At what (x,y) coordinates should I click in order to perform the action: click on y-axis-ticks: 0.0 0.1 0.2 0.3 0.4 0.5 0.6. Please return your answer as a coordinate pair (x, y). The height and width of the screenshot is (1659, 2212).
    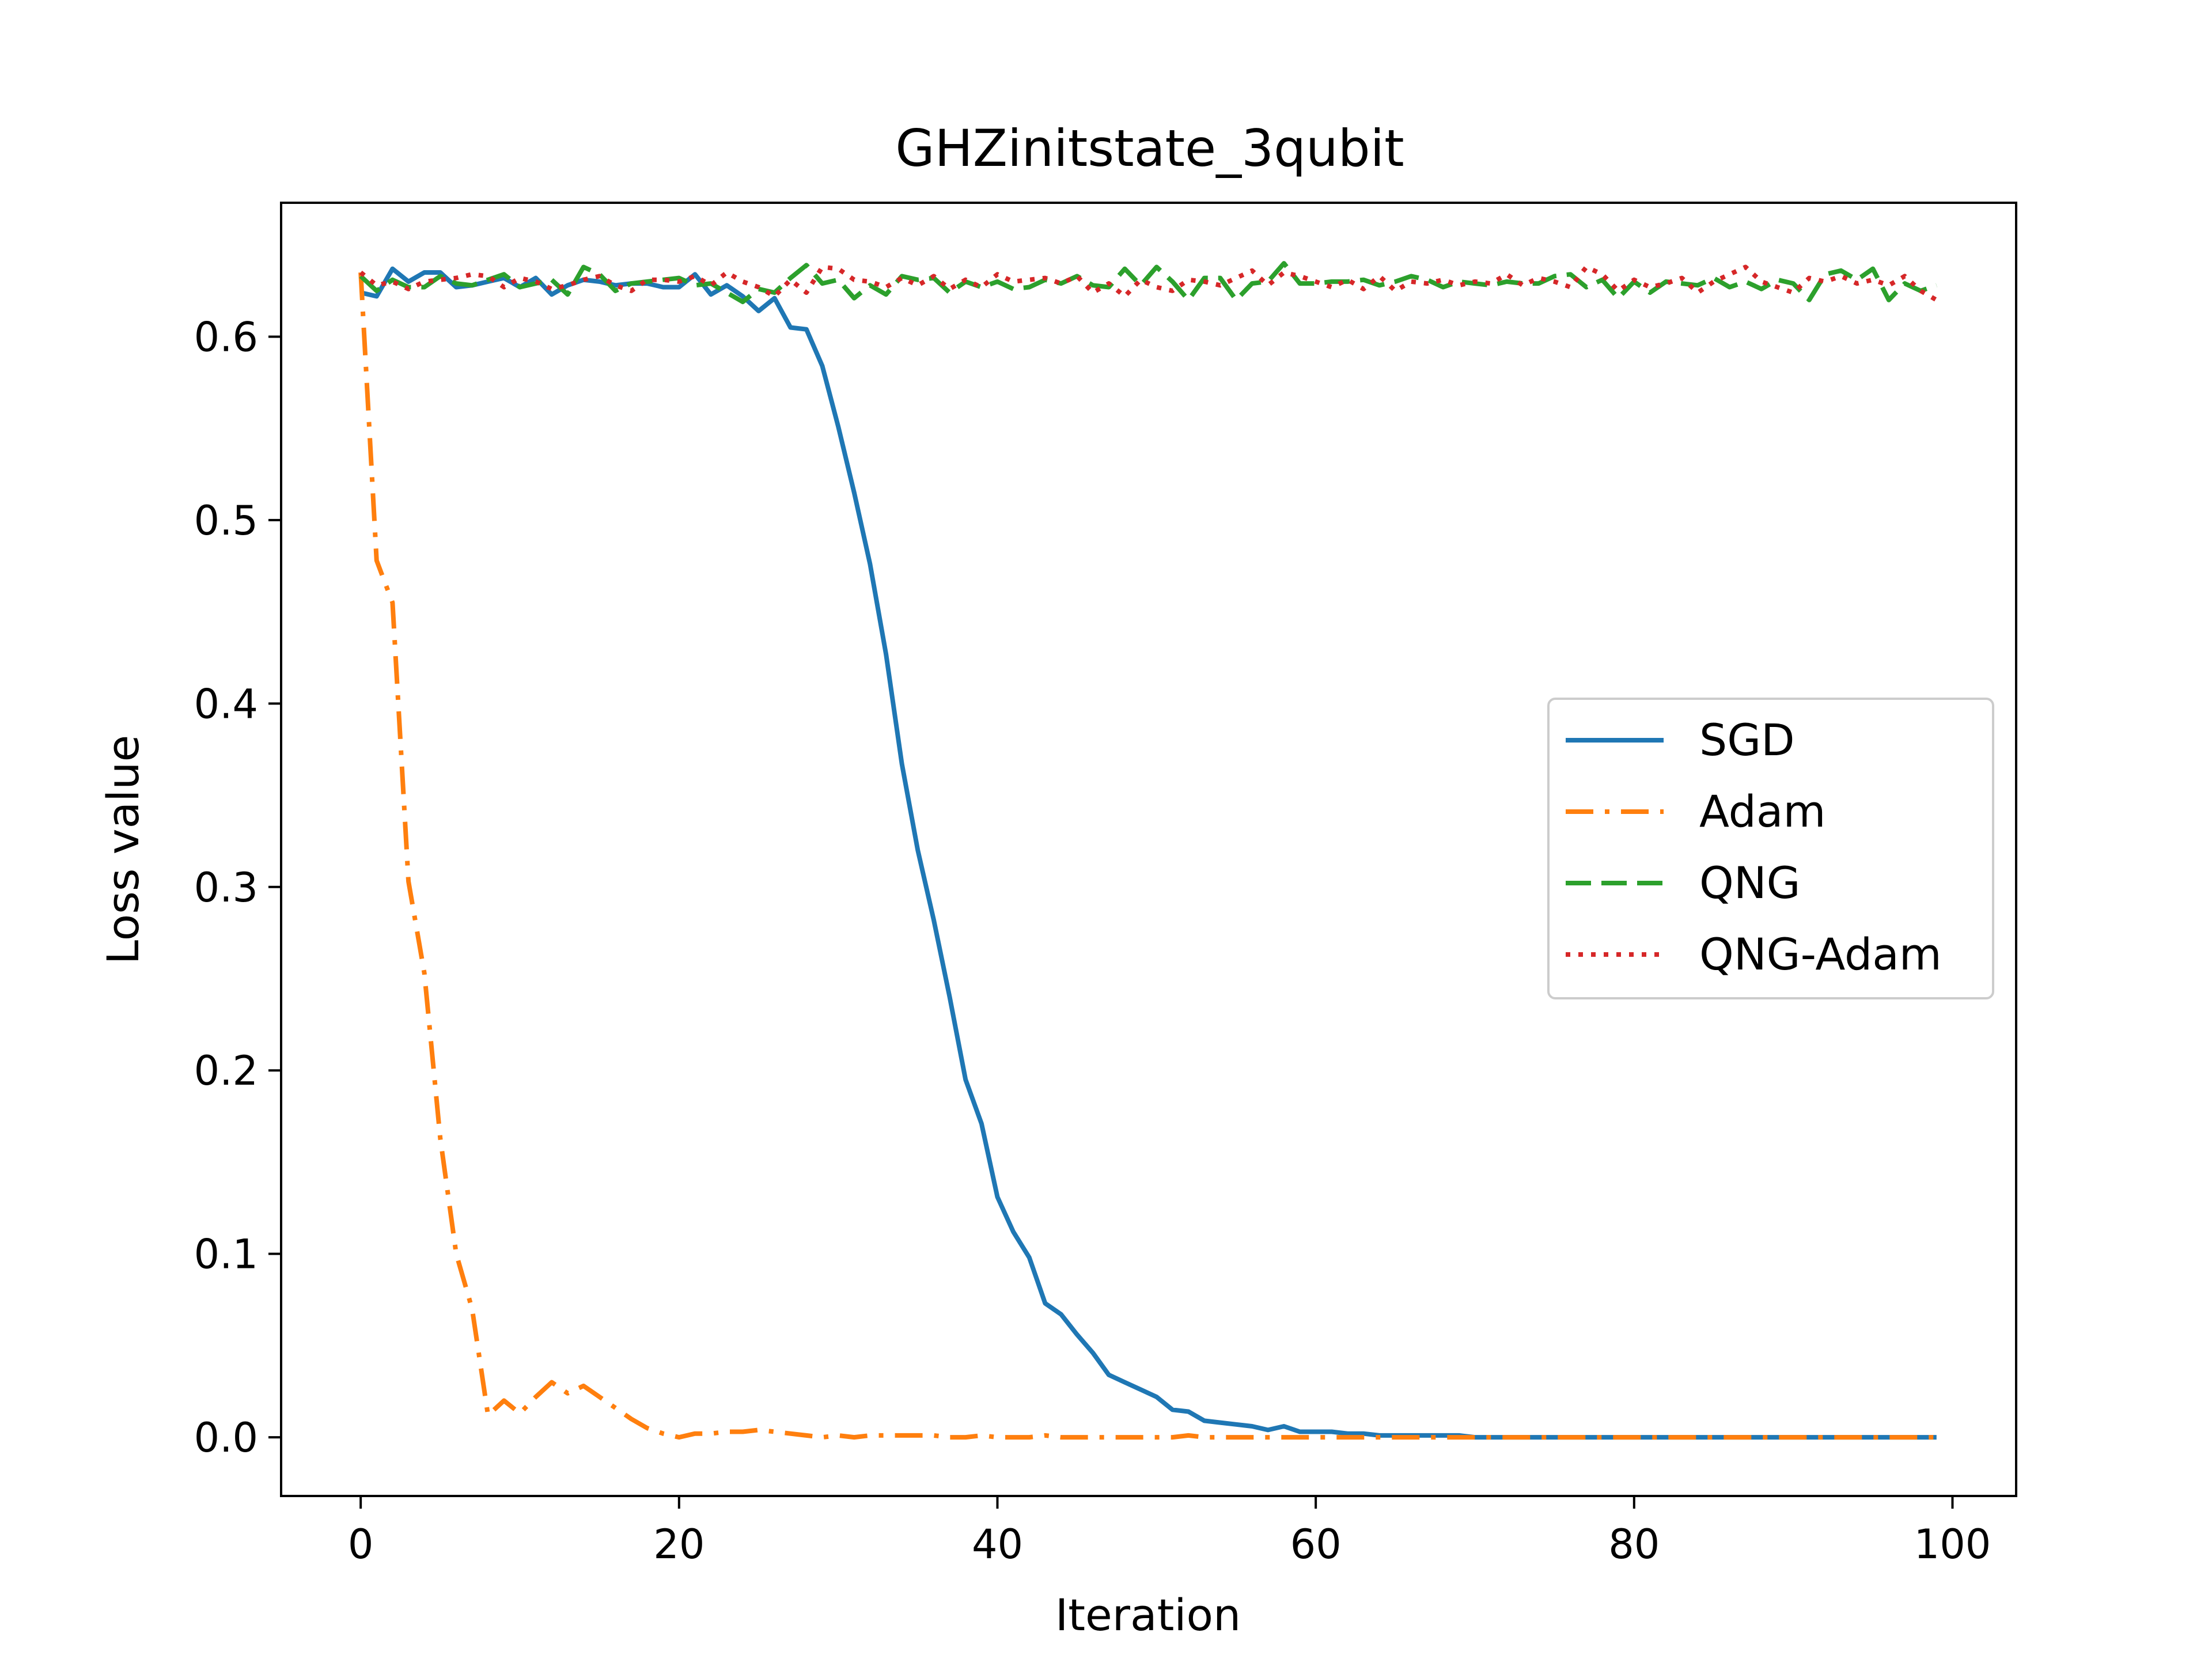
    Looking at the image, I should click on (237, 887).